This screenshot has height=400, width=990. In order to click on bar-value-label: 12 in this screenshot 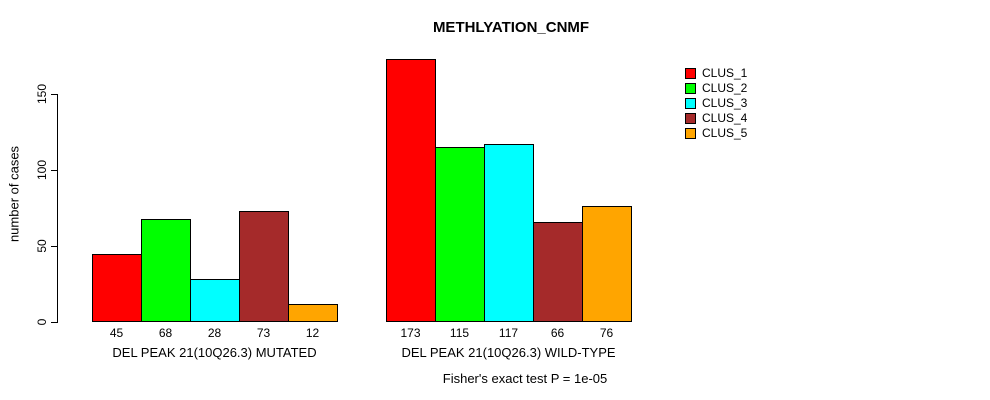, I will do `click(312, 333)`.